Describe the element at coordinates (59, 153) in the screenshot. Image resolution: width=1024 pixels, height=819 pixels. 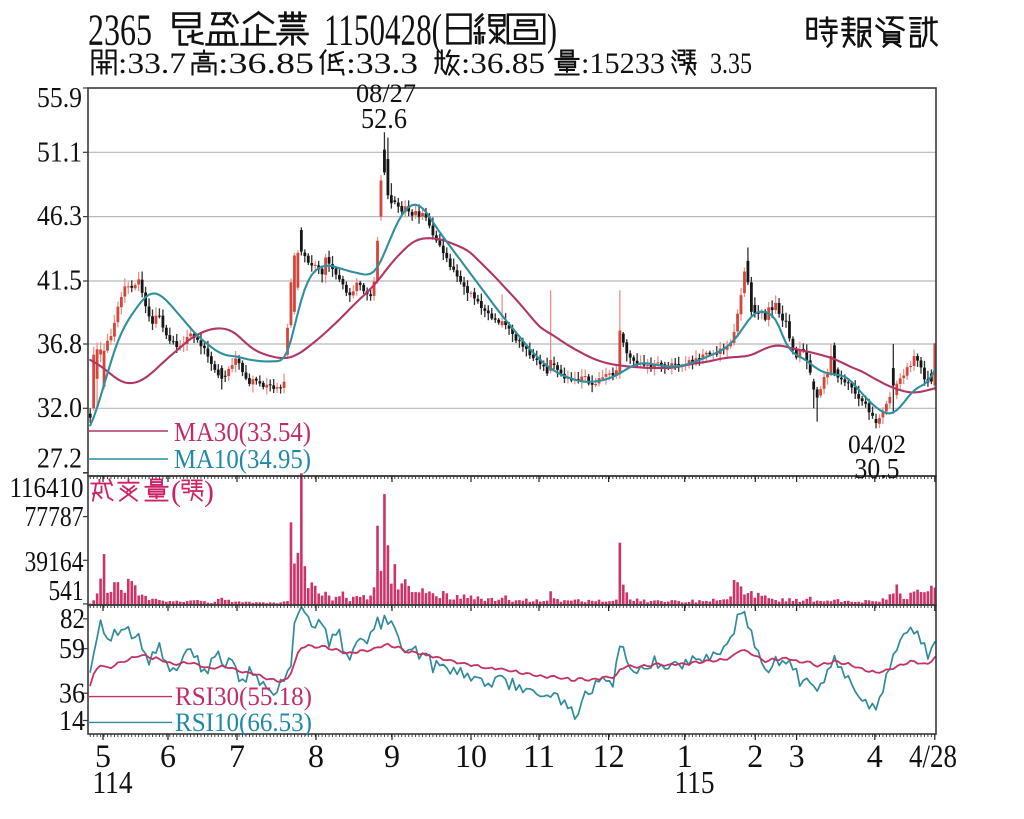
I see `svg-text: 51.1` at that location.